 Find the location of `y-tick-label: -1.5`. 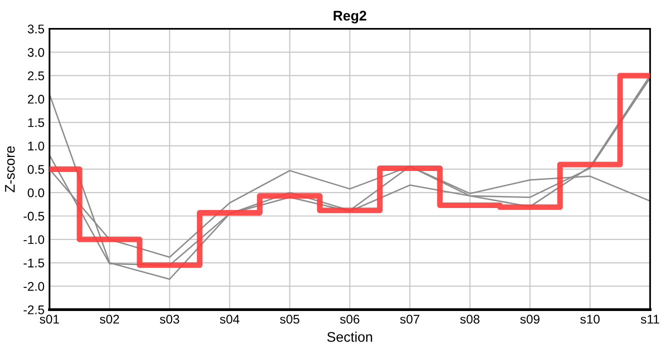

y-tick-label: -1.5 is located at coordinates (34, 263).